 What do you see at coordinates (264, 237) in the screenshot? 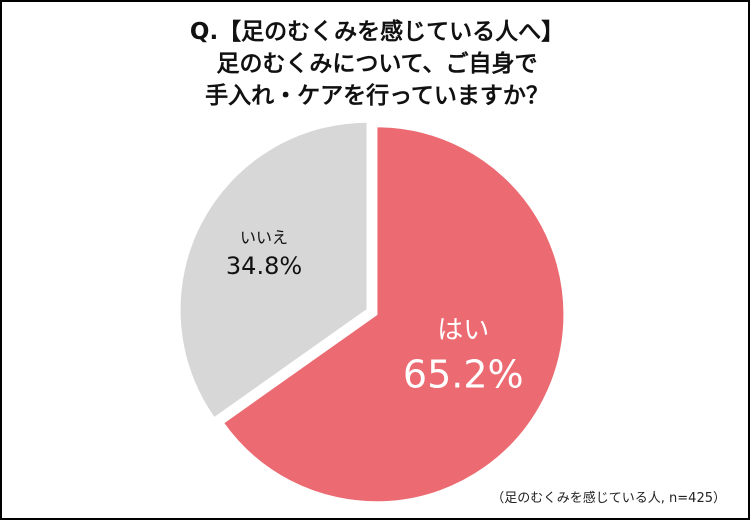
I see `slice-label-no: いいえ` at bounding box center [264, 237].